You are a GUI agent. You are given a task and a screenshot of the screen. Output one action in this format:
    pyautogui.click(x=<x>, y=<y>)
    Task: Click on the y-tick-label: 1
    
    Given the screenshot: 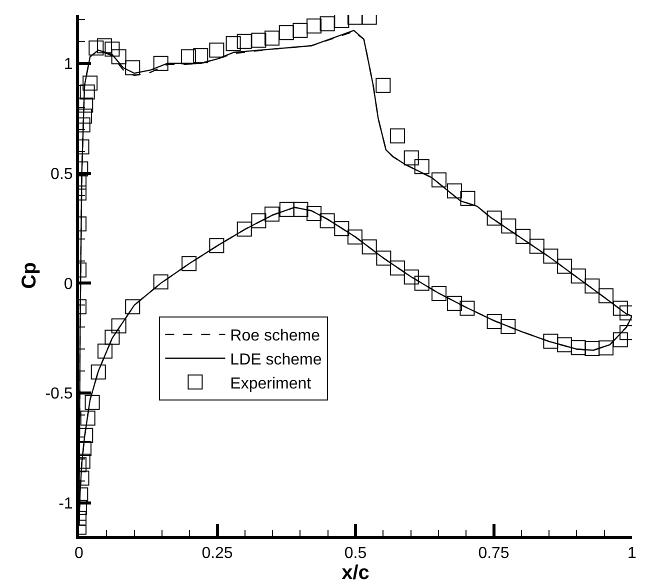 What is the action you would take?
    pyautogui.click(x=68, y=64)
    